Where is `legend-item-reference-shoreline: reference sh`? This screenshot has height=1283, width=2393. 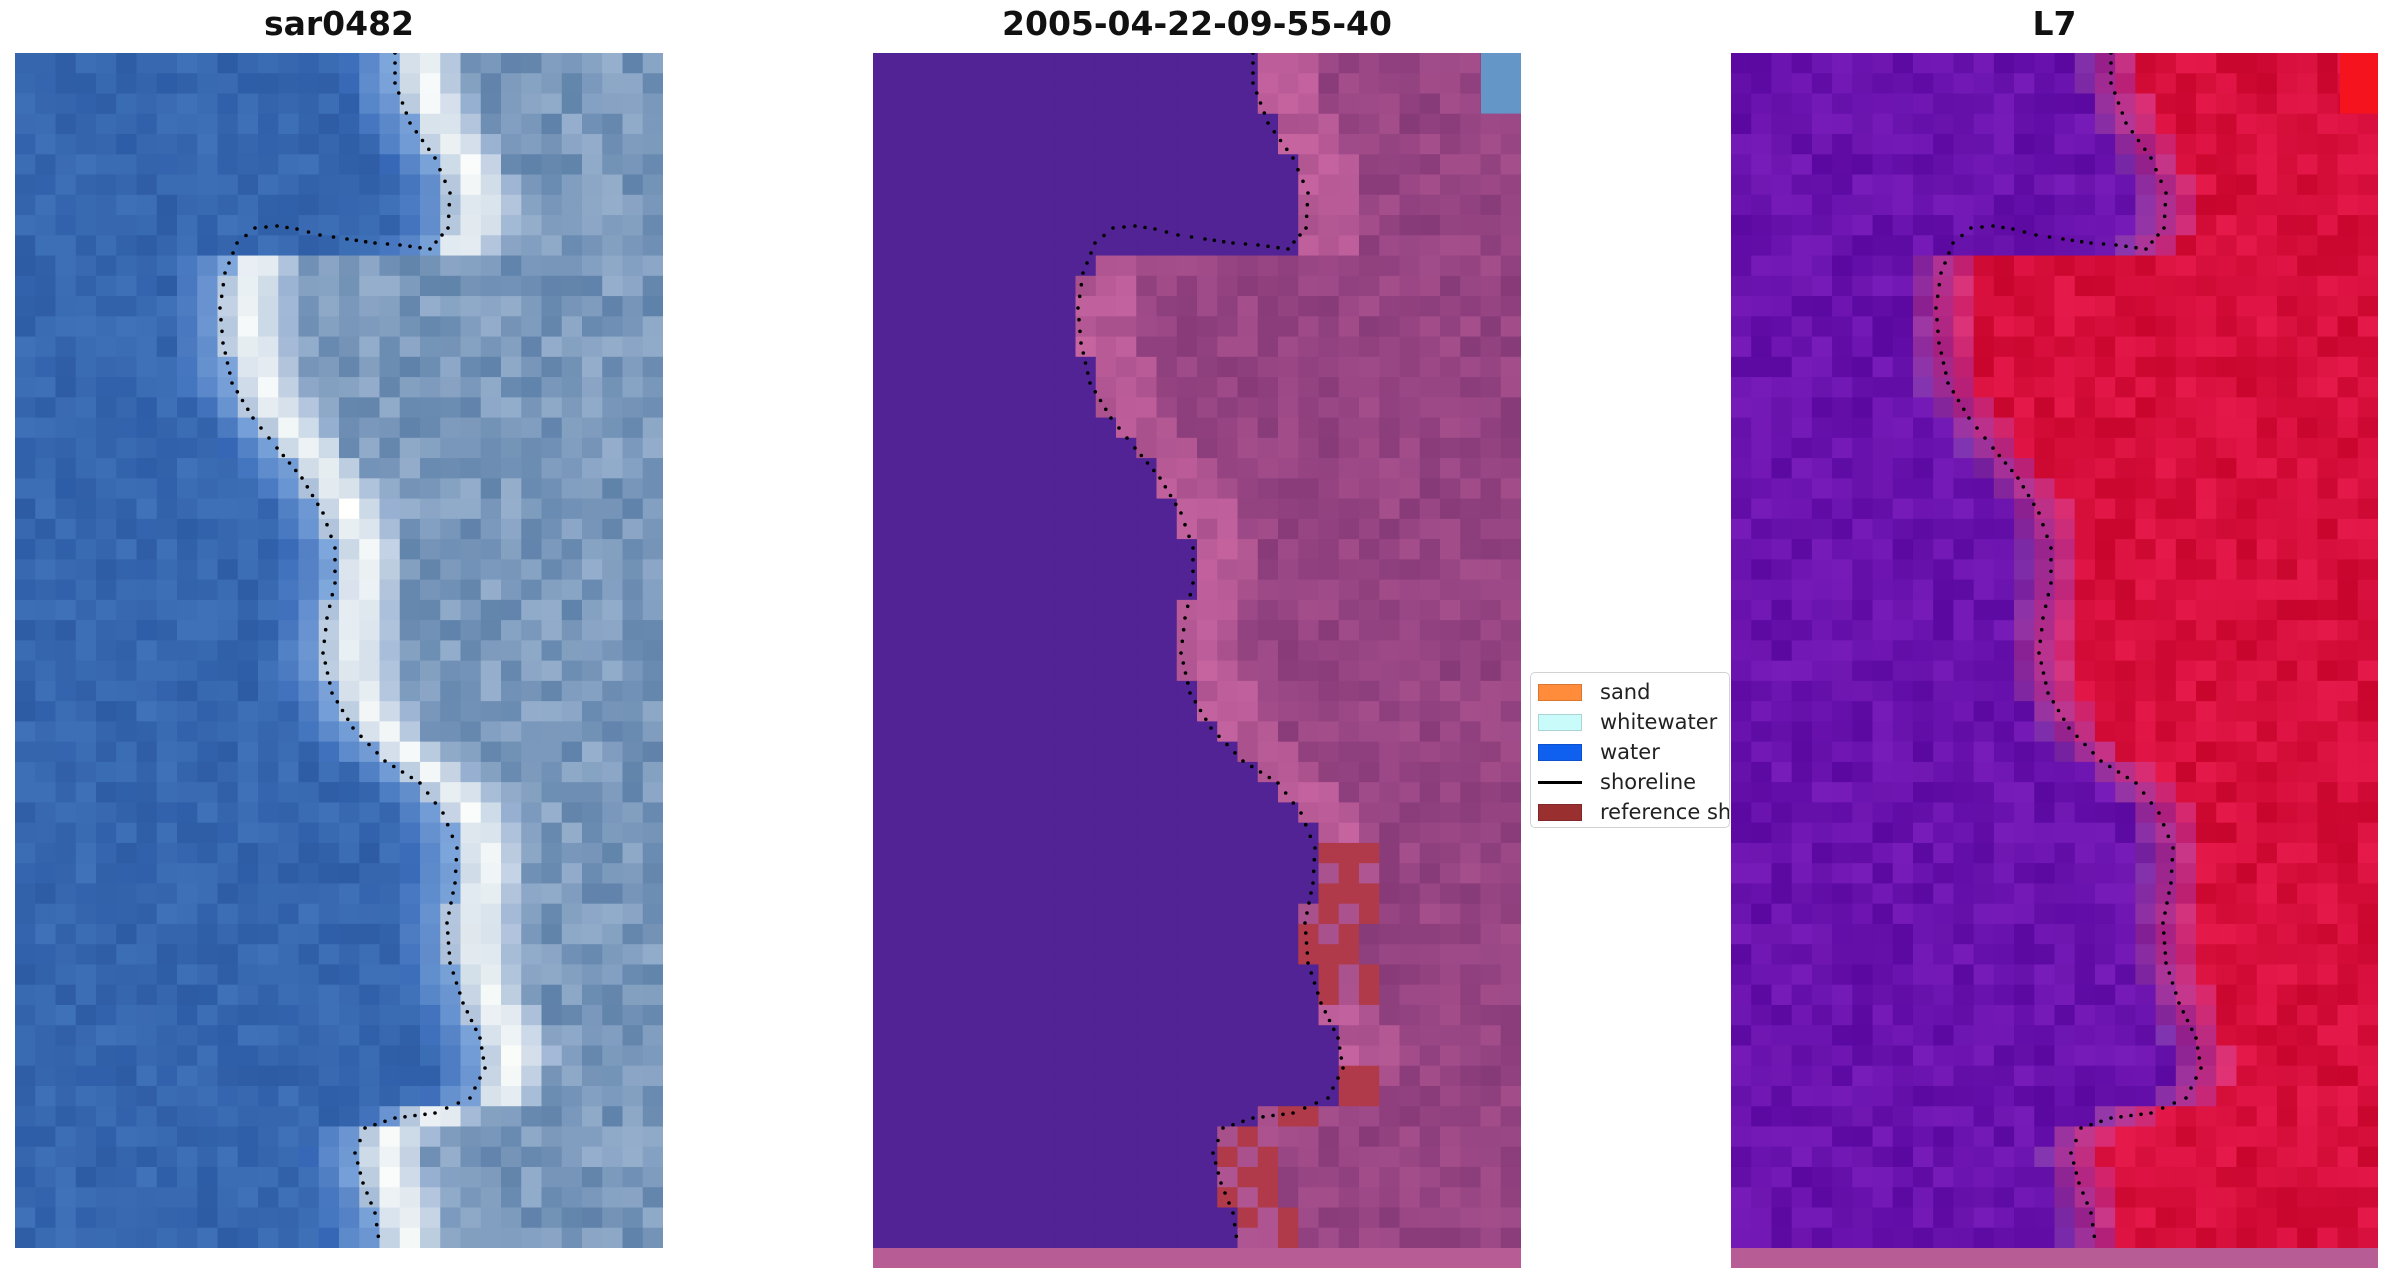
legend-item-reference-shoreline: reference sh is located at coordinates (1634, 812).